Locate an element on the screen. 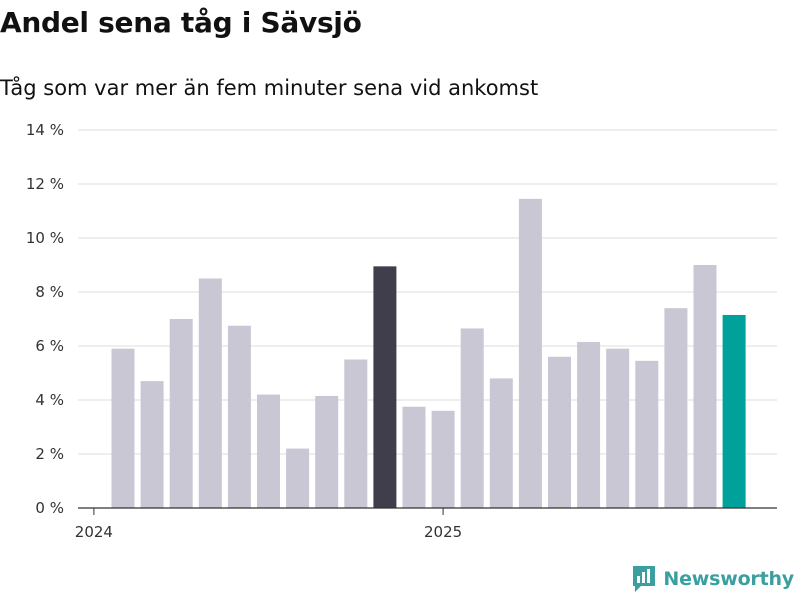 This screenshot has height=600, width=800. x-tick-label: 2025 is located at coordinates (443, 532).